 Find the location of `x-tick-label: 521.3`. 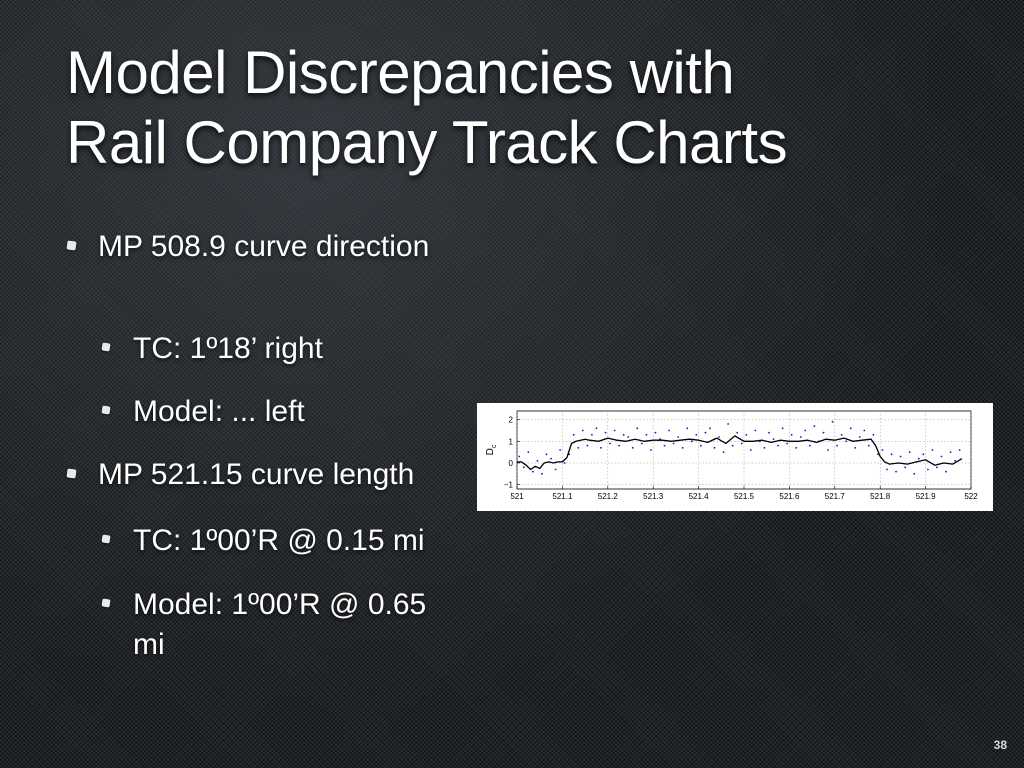

x-tick-label: 521.3 is located at coordinates (653, 496).